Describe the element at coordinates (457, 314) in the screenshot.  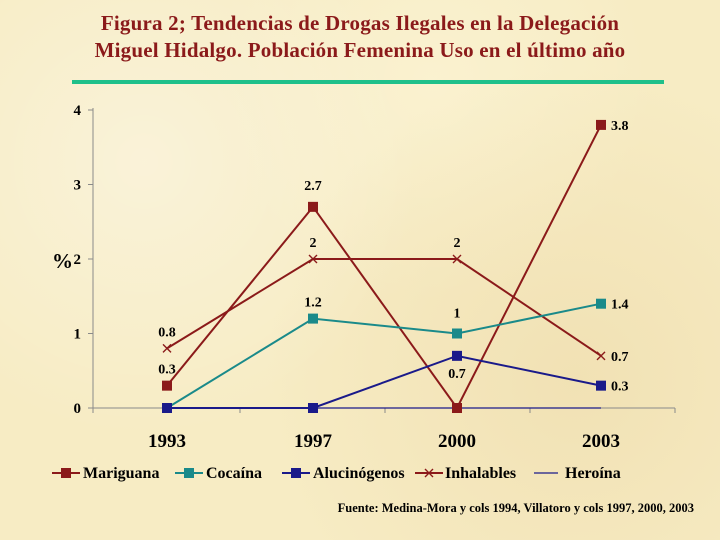
I see `data-label: 1` at that location.